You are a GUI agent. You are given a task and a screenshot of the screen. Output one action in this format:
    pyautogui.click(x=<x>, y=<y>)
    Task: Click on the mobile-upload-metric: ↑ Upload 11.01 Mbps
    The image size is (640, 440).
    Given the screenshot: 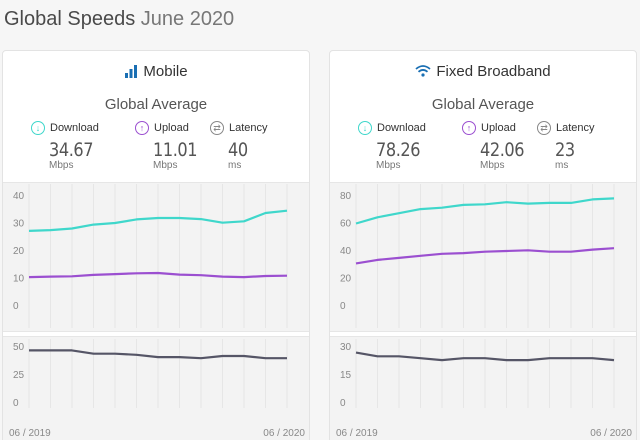 What is the action you would take?
    pyautogui.click(x=170, y=146)
    